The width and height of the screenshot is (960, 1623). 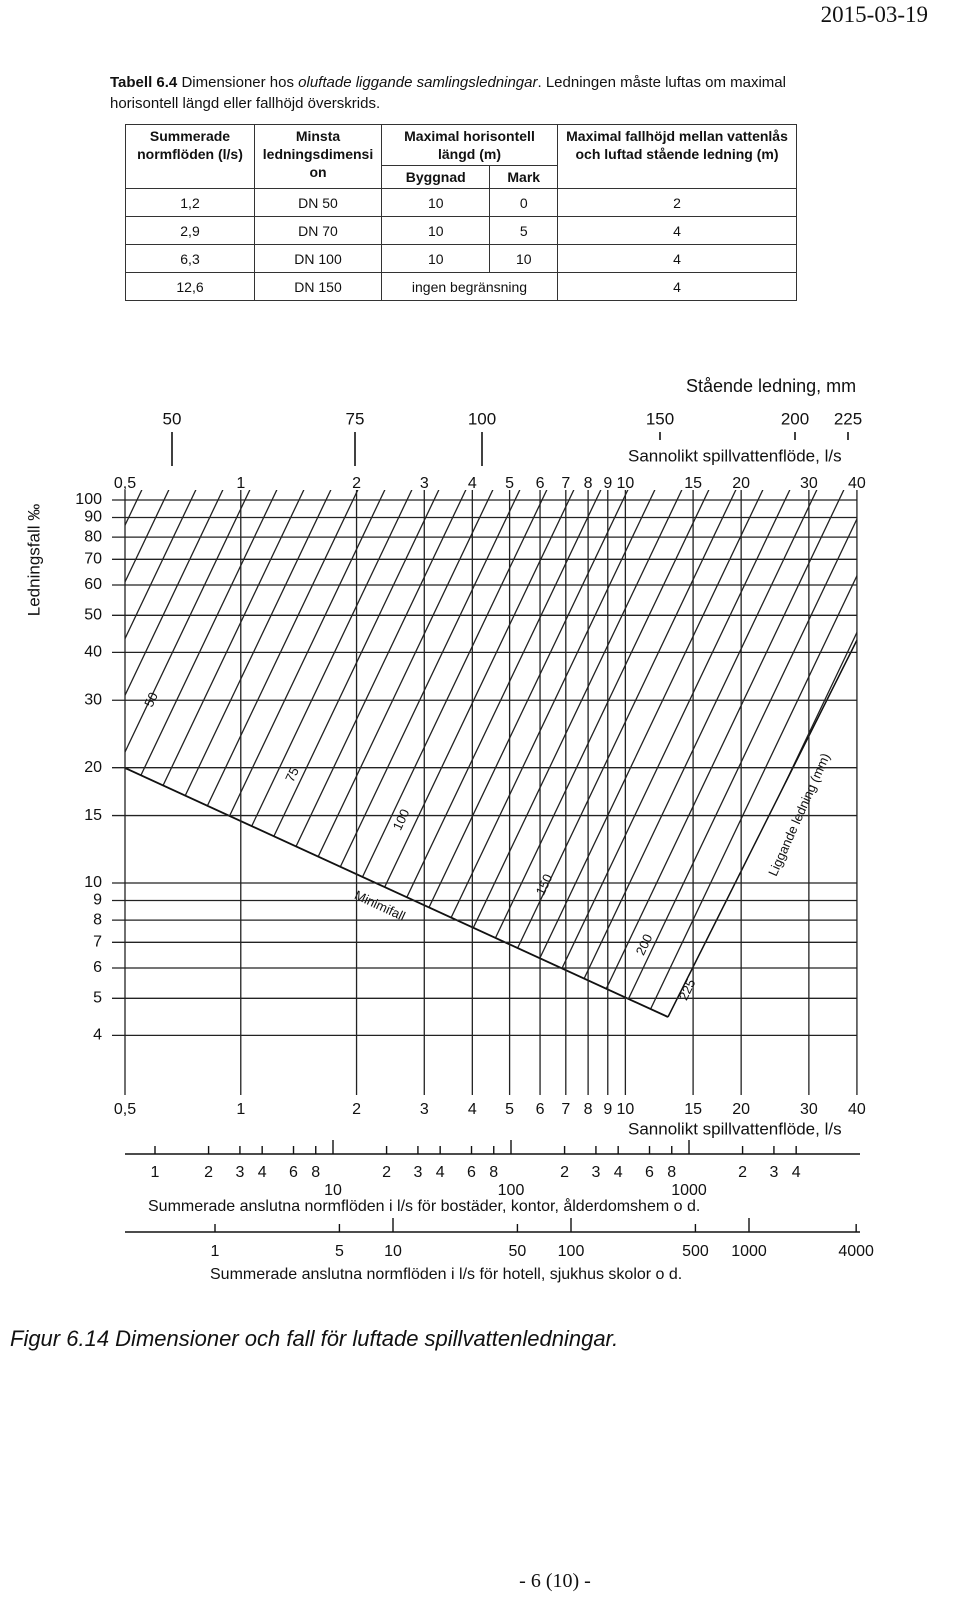 I want to click on scale-tick-label: 500, so click(x=695, y=1251).